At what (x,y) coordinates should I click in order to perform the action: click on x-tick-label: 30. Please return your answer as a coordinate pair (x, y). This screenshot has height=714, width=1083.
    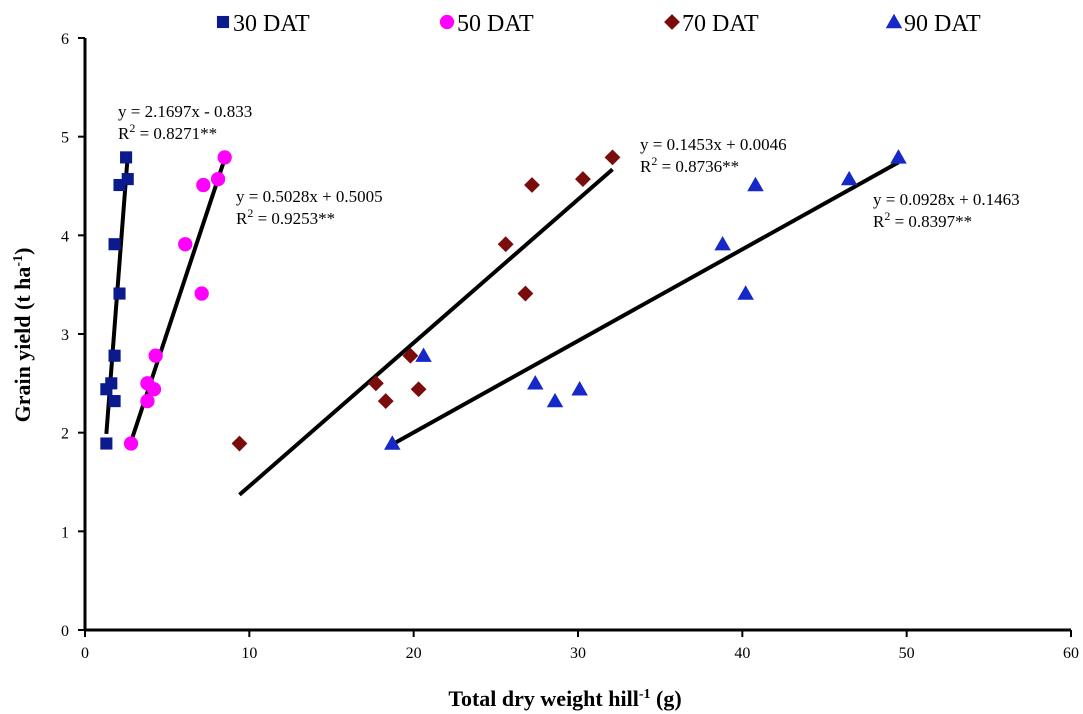
    Looking at the image, I should click on (578, 653).